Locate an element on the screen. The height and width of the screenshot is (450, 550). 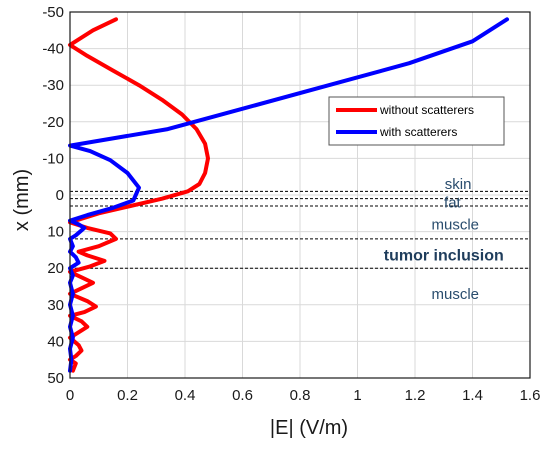
legend: without scatterers with scatterers is located at coordinates (416, 121).